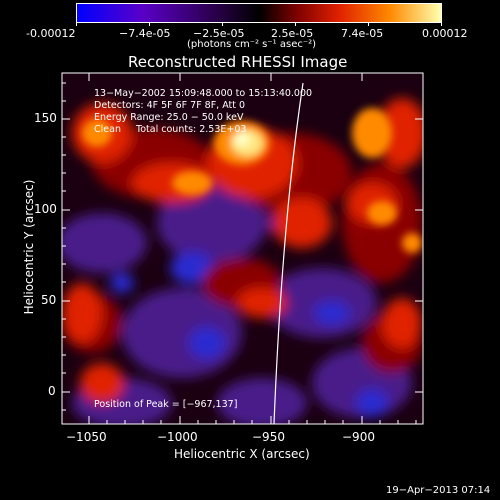  What do you see at coordinates (445, 33) in the screenshot?
I see `colorbar-tick-label: 0.00012` at bounding box center [445, 33].